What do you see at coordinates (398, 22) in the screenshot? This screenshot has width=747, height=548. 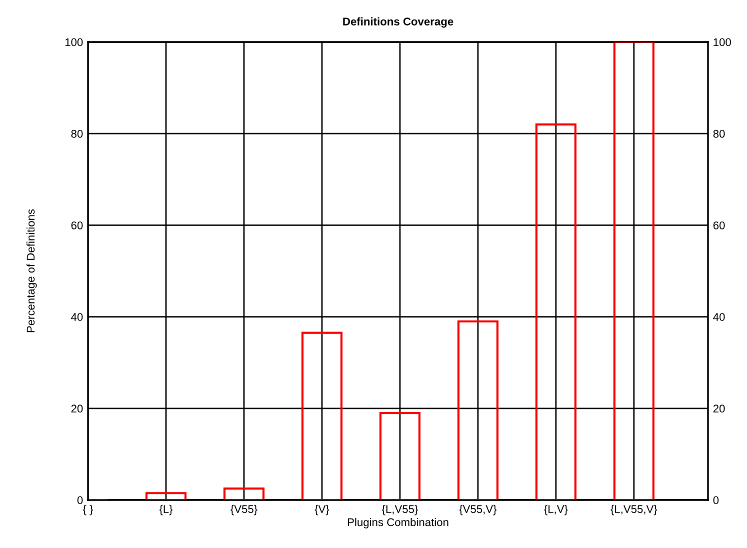 I see `chart-title: Definitions Coverage` at bounding box center [398, 22].